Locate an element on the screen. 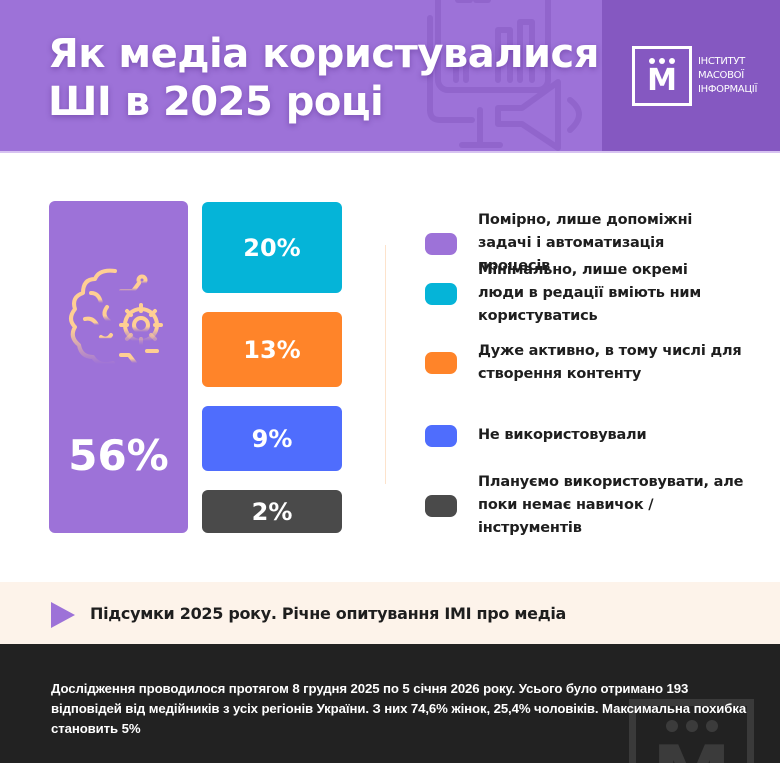  brain-gear-icon is located at coordinates (116, 317).